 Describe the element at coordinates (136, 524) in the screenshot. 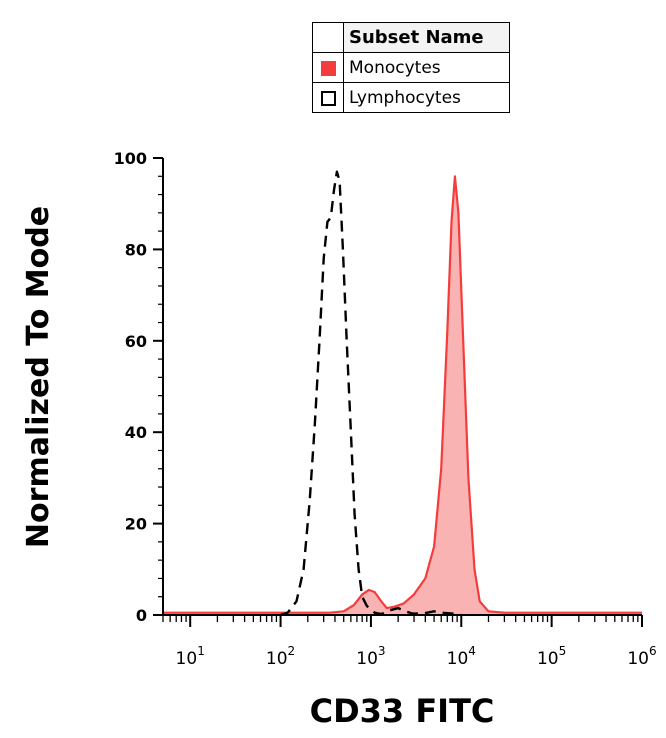

I see `y-tick-label: 20` at that location.